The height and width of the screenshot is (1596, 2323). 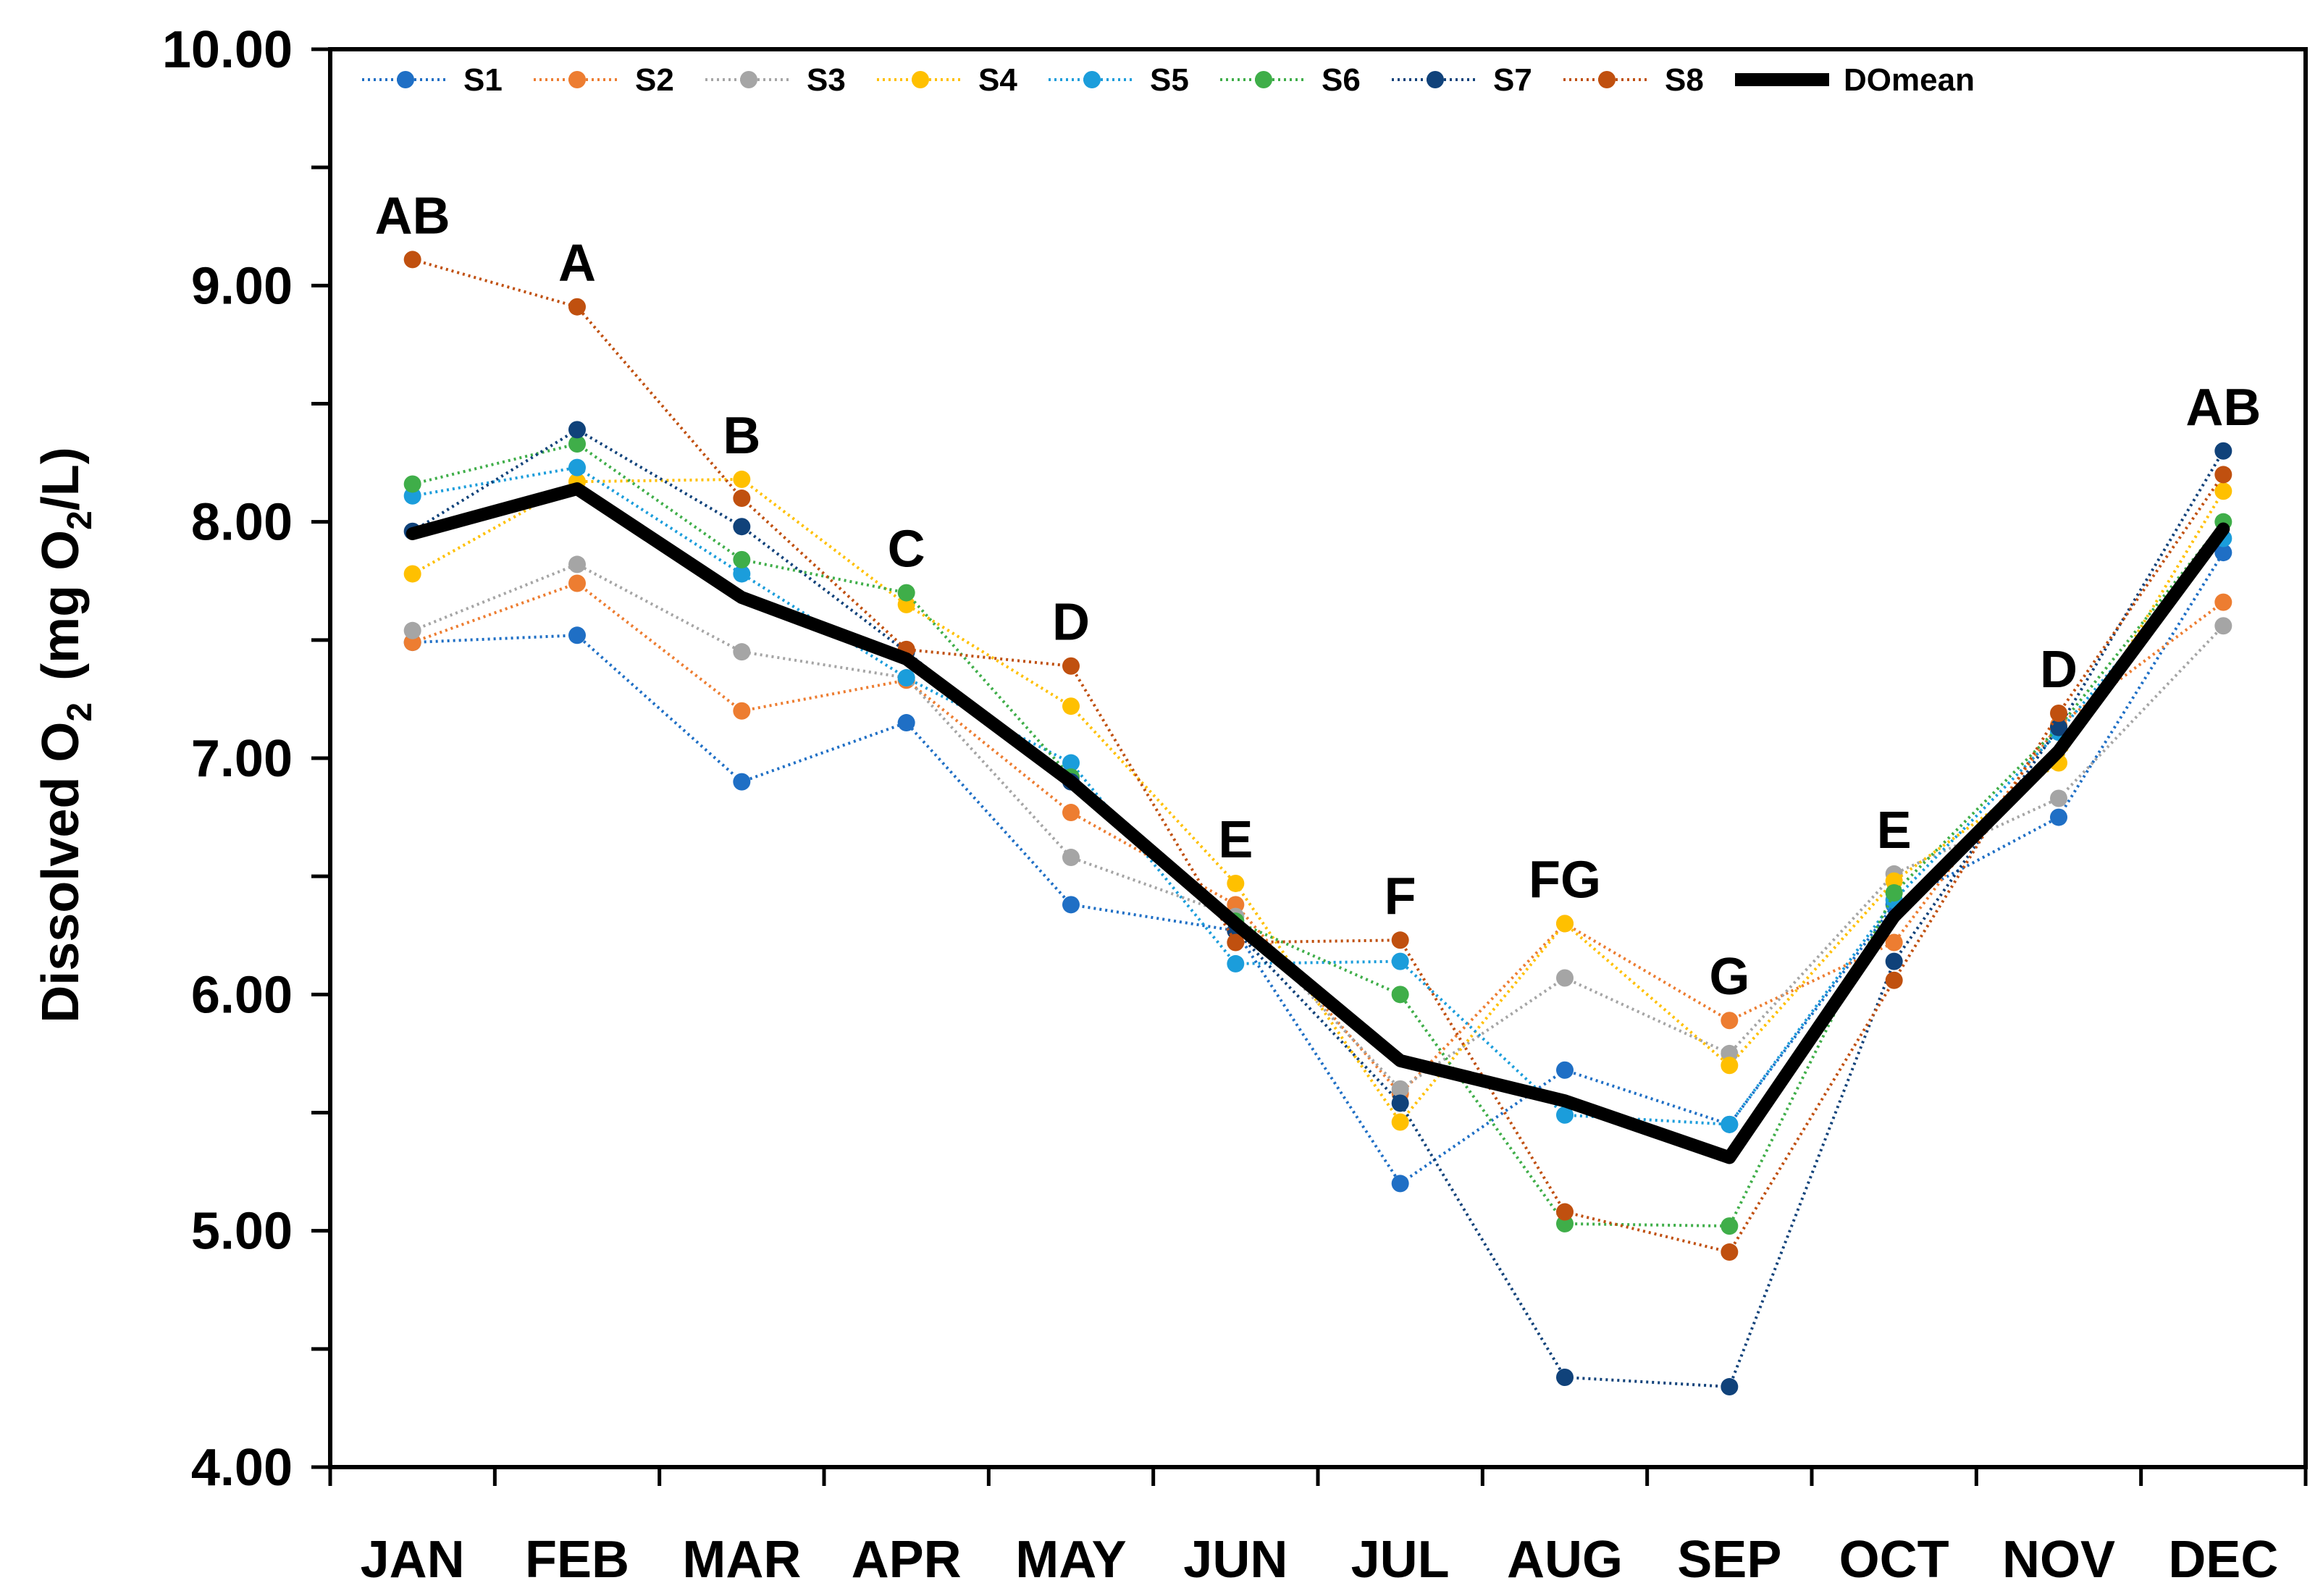 What do you see at coordinates (1565, 880) in the screenshot?
I see `annotation-AUG: FG` at bounding box center [1565, 880].